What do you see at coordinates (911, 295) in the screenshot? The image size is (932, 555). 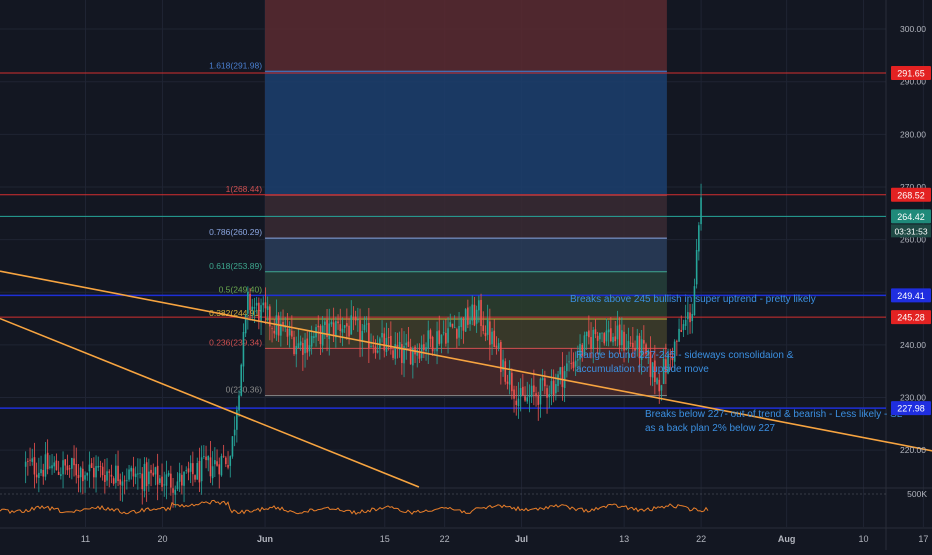 I see `price-tag-bg` at bounding box center [911, 295].